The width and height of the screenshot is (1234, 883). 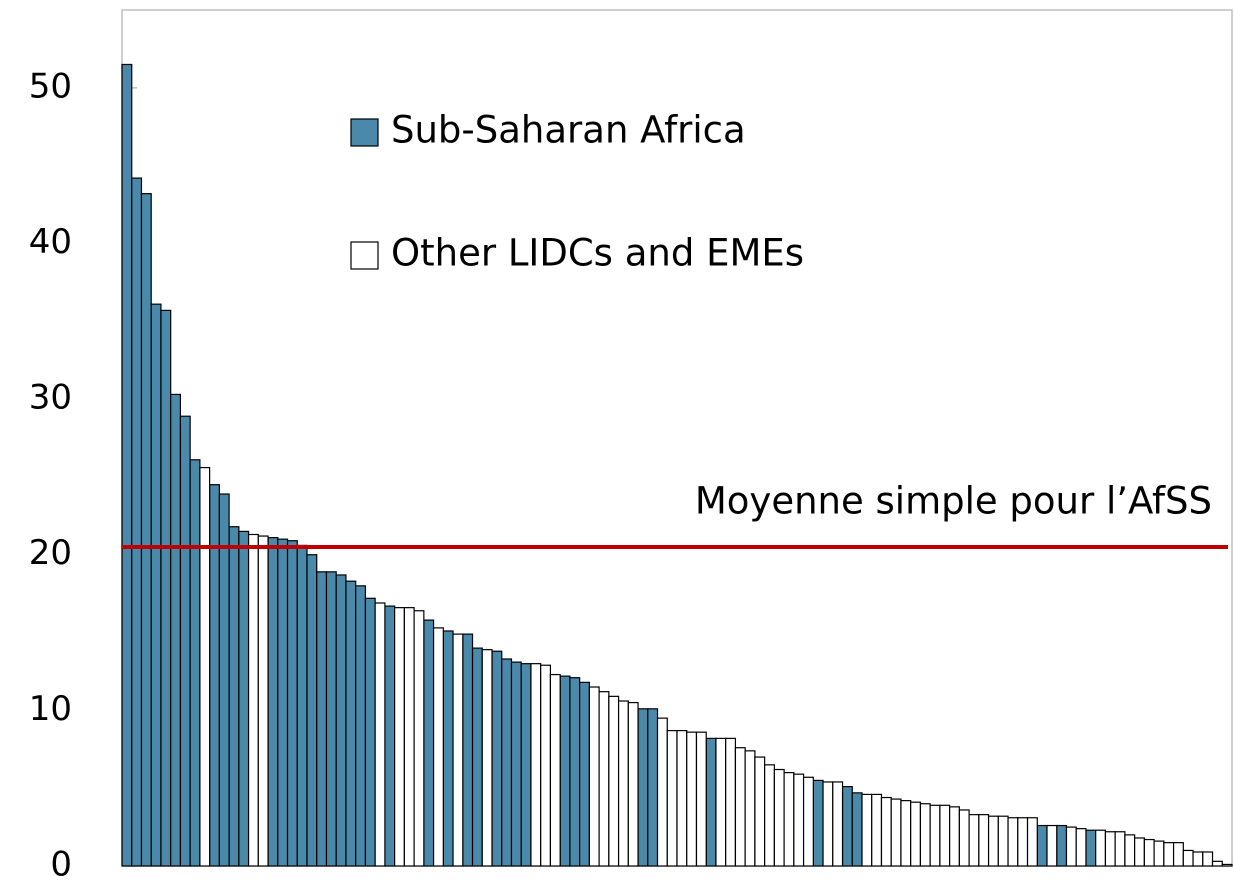 I want to click on legend-swatch, so click(x=364, y=132).